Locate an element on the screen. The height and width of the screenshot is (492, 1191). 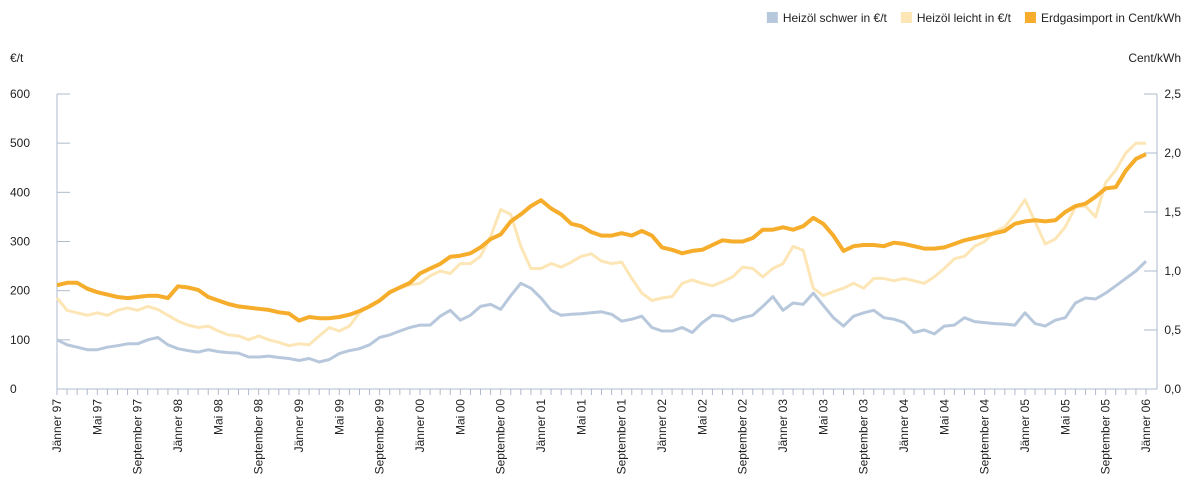
x-tick-label: Jänner 00 is located at coordinates (420, 426).